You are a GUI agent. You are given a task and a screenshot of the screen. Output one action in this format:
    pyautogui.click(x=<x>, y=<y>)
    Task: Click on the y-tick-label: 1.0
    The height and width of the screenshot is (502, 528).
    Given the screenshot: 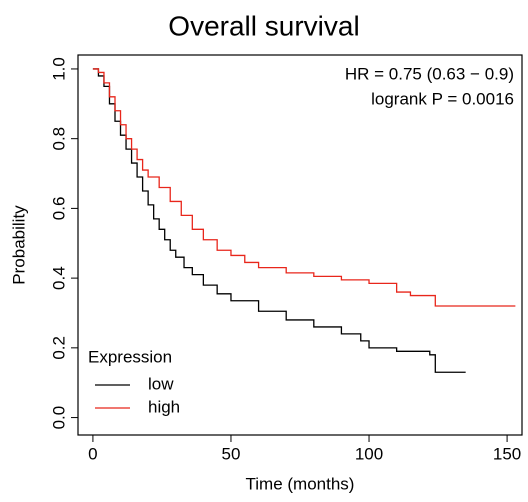 What is the action you would take?
    pyautogui.click(x=58, y=69)
    